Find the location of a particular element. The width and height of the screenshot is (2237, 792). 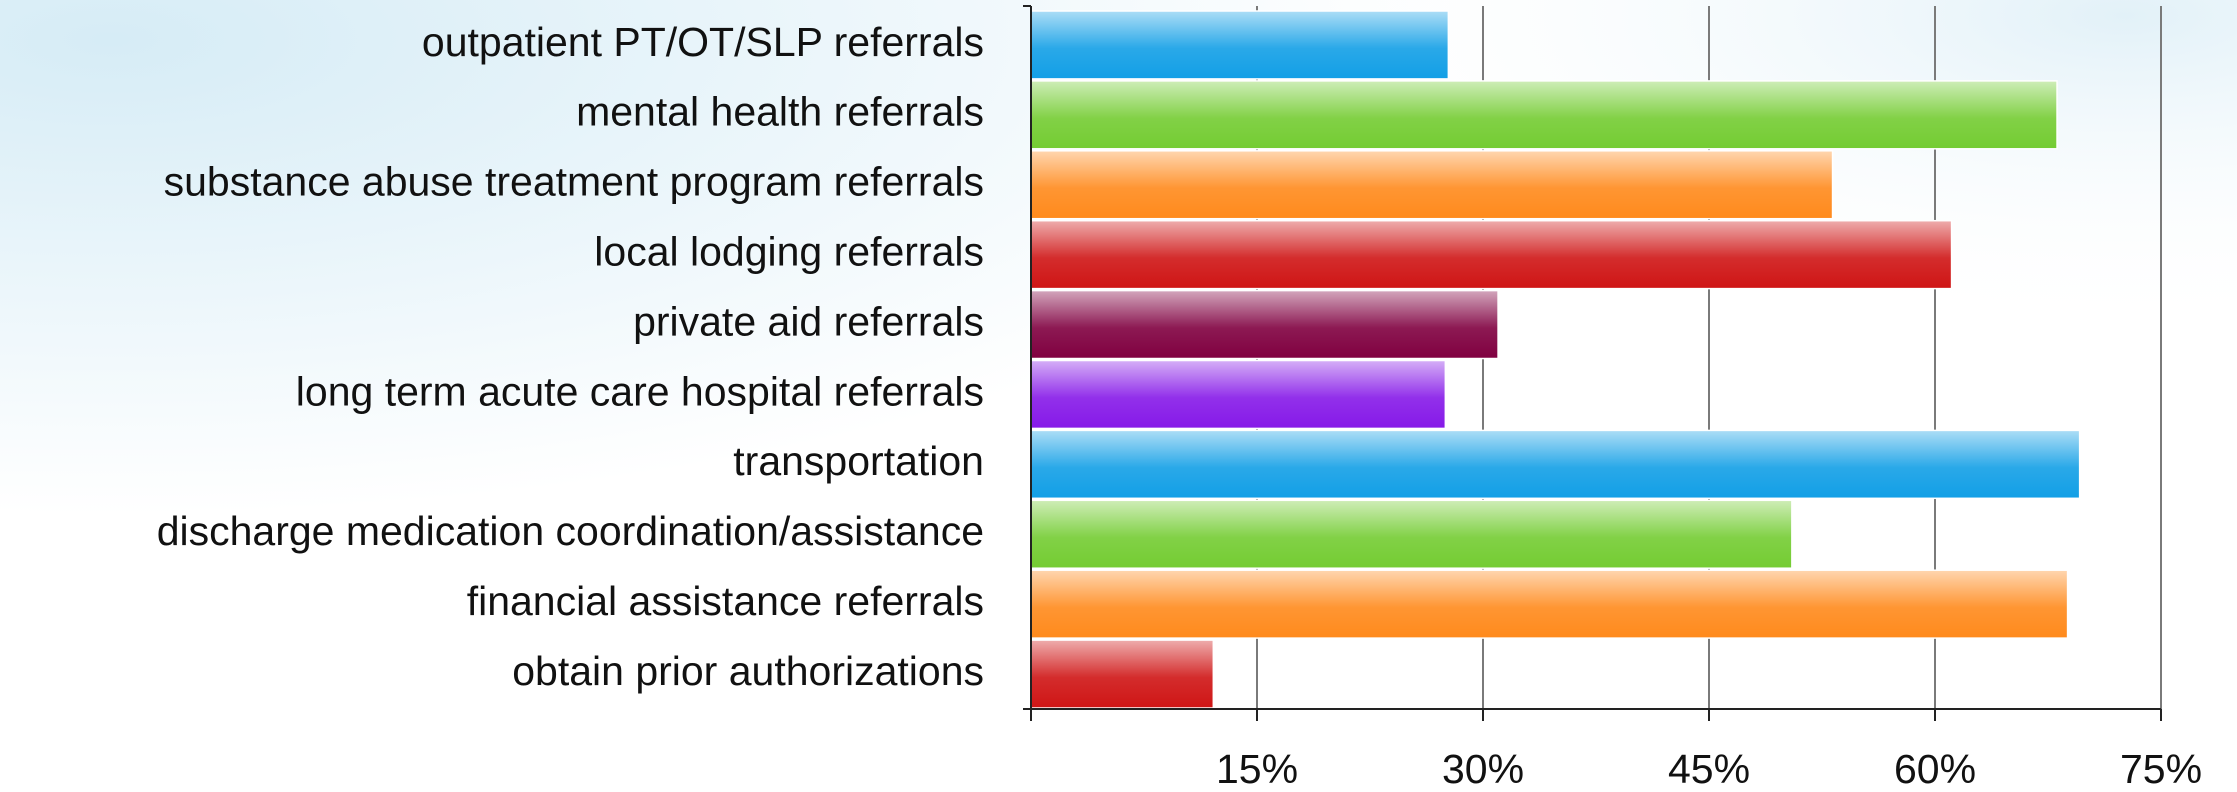

y-category-label: obtain prior authorizations is located at coordinates (748, 671).